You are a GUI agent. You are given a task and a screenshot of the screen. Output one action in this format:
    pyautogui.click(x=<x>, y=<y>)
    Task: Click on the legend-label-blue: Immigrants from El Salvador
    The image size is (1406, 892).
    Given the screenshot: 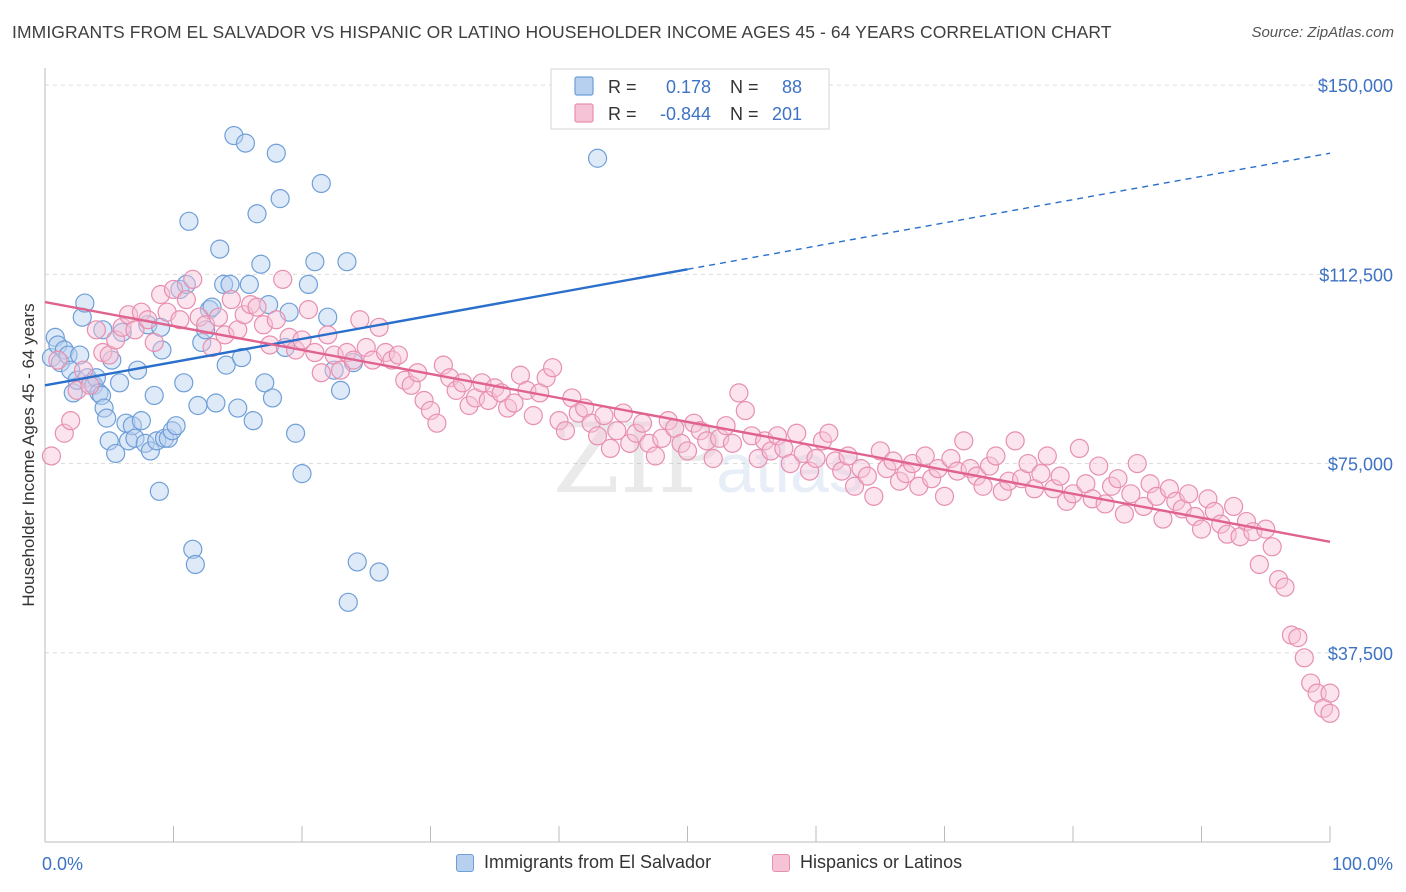 What is the action you would take?
    pyautogui.click(x=598, y=862)
    